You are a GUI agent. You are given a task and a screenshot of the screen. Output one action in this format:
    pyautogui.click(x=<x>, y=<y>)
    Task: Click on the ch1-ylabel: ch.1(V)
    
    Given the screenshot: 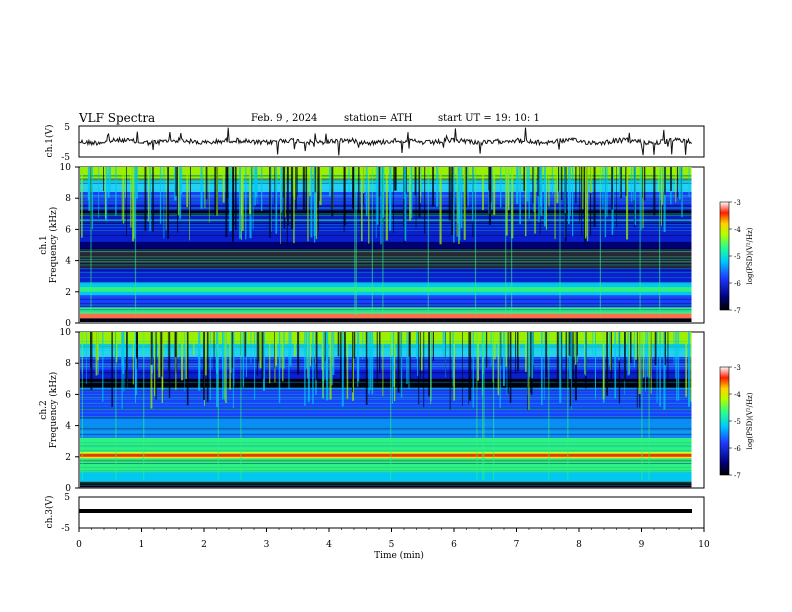 What is the action you would take?
    pyautogui.click(x=49, y=141)
    